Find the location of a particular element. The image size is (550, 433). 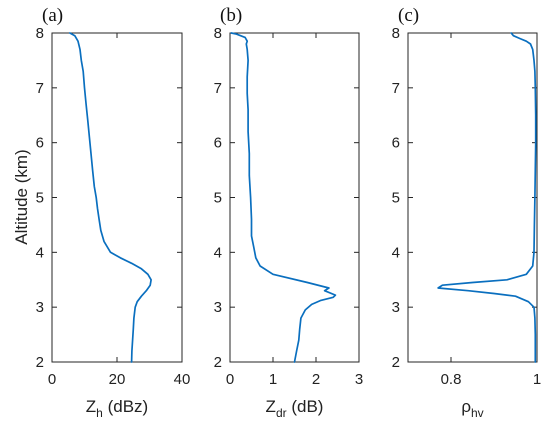

y-axis-label: Altitude (km) is located at coordinates (21, 196).